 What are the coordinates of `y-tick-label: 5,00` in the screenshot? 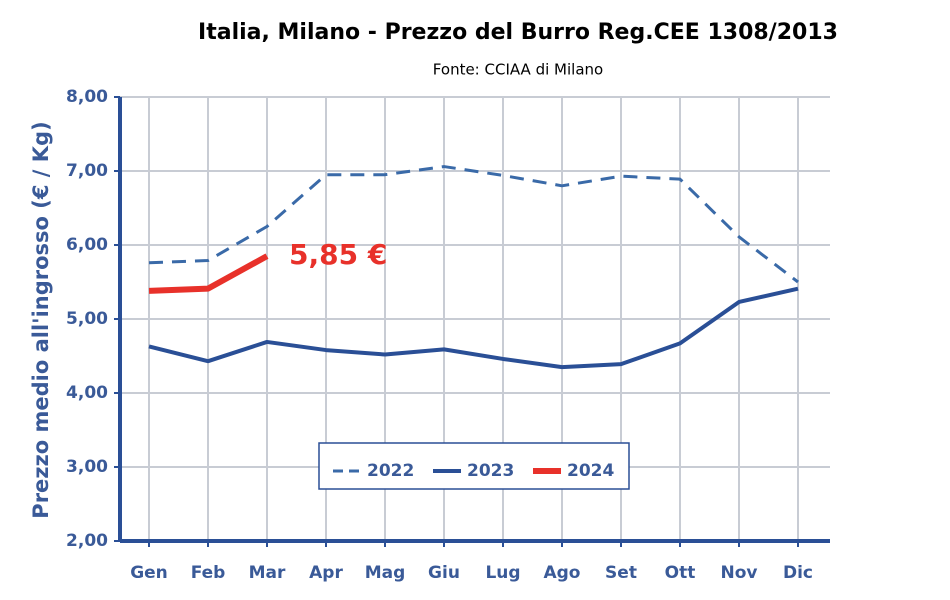 It's located at (87, 319).